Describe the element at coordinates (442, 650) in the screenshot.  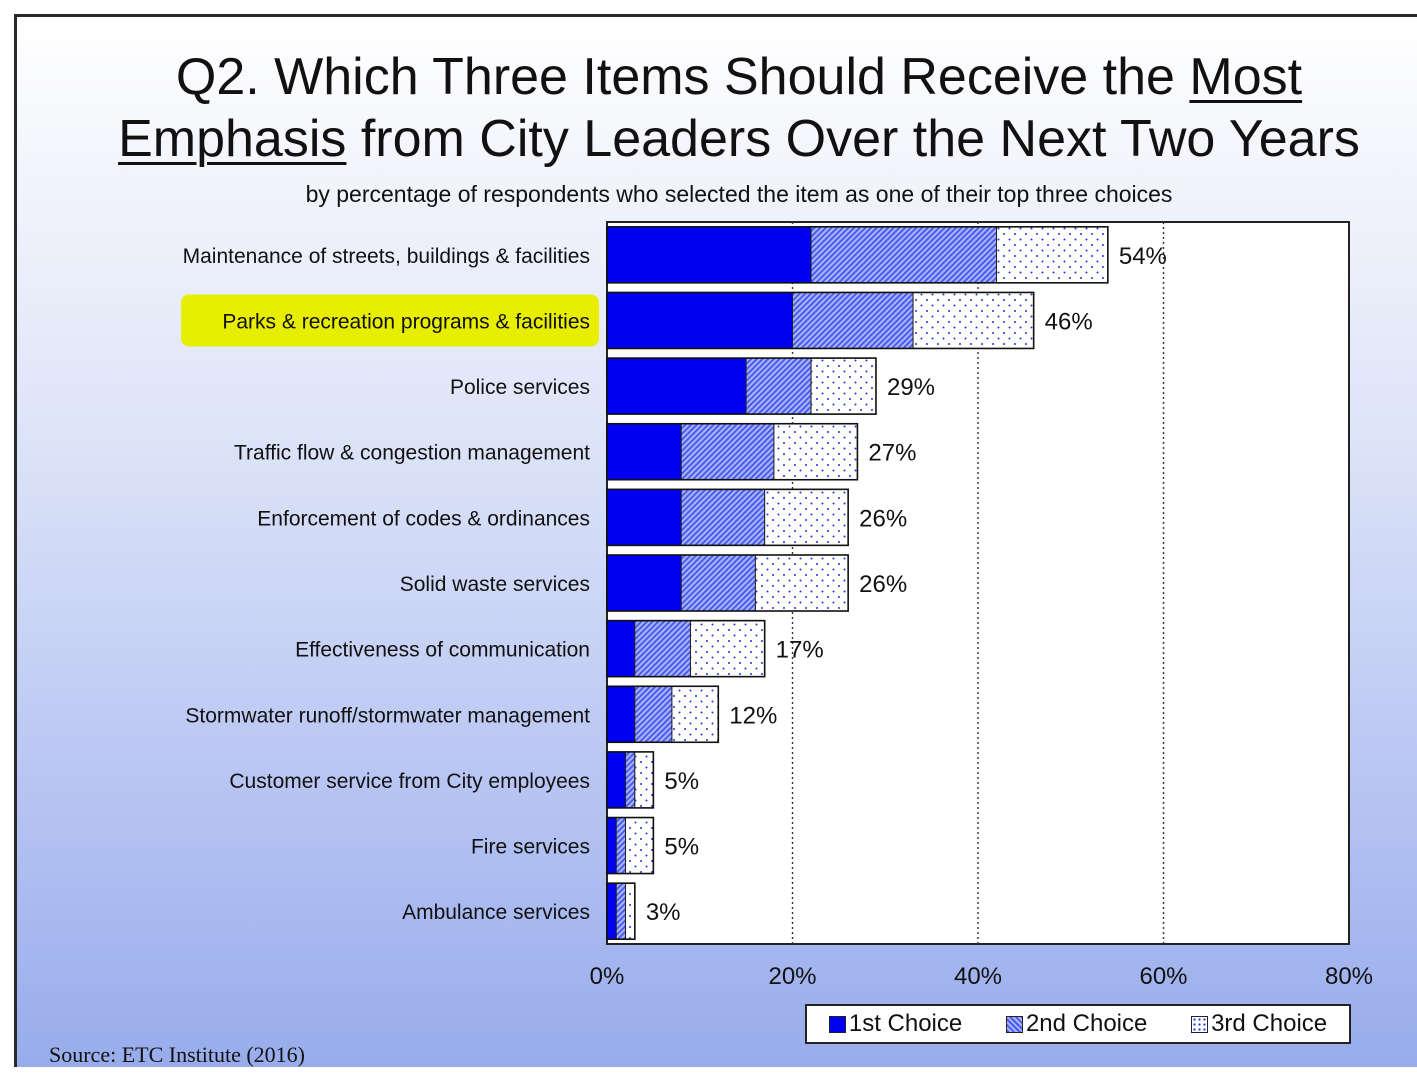
I see `category-label: Effectiveness of communication` at that location.